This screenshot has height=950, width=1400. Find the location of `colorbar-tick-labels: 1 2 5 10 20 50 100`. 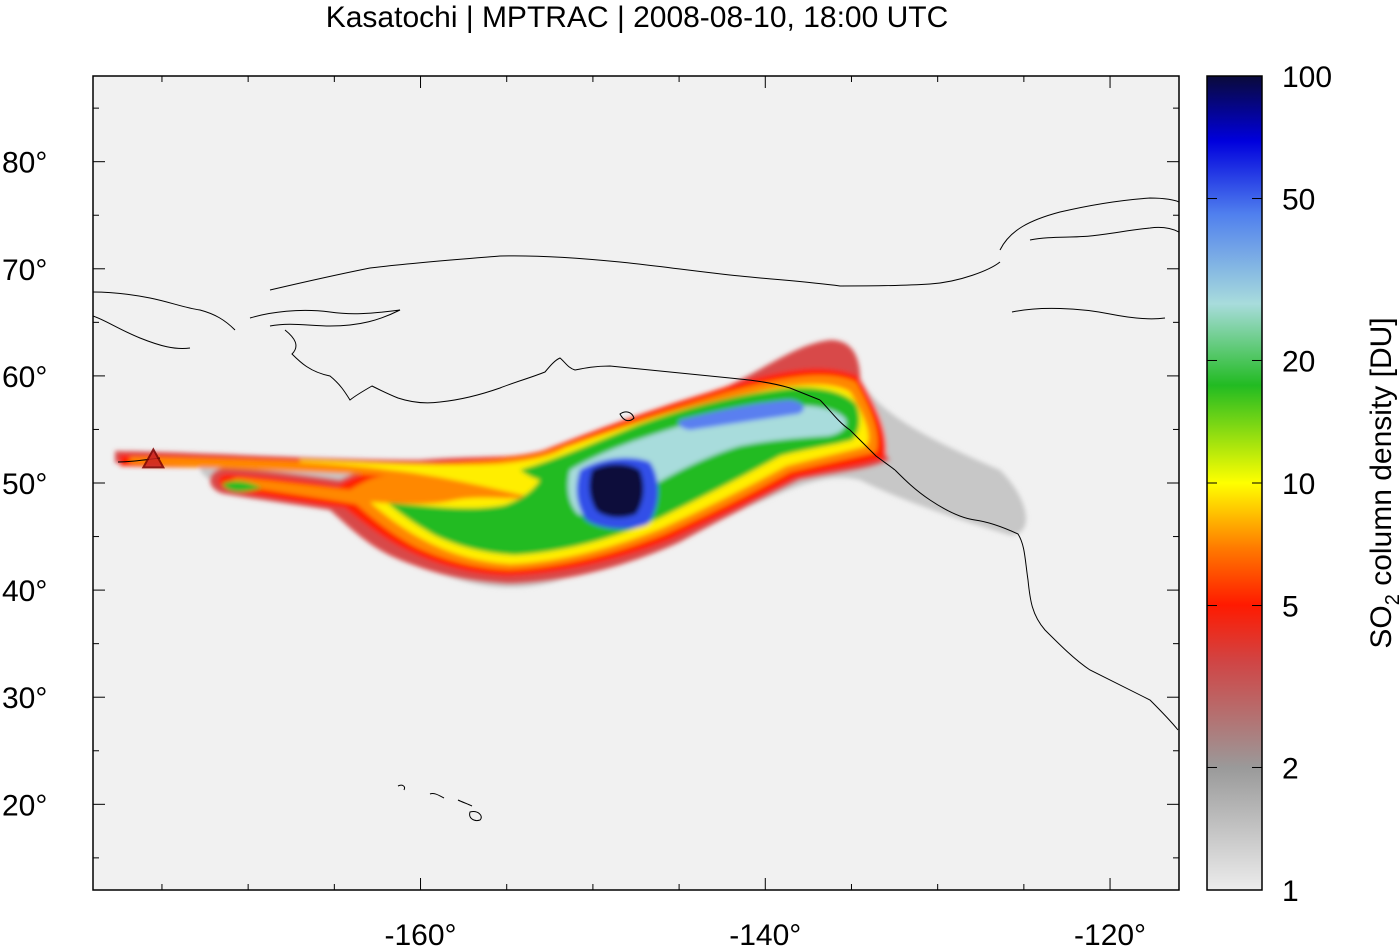

colorbar-tick-labels: 1 2 5 10 20 50 100 is located at coordinates (1307, 484).